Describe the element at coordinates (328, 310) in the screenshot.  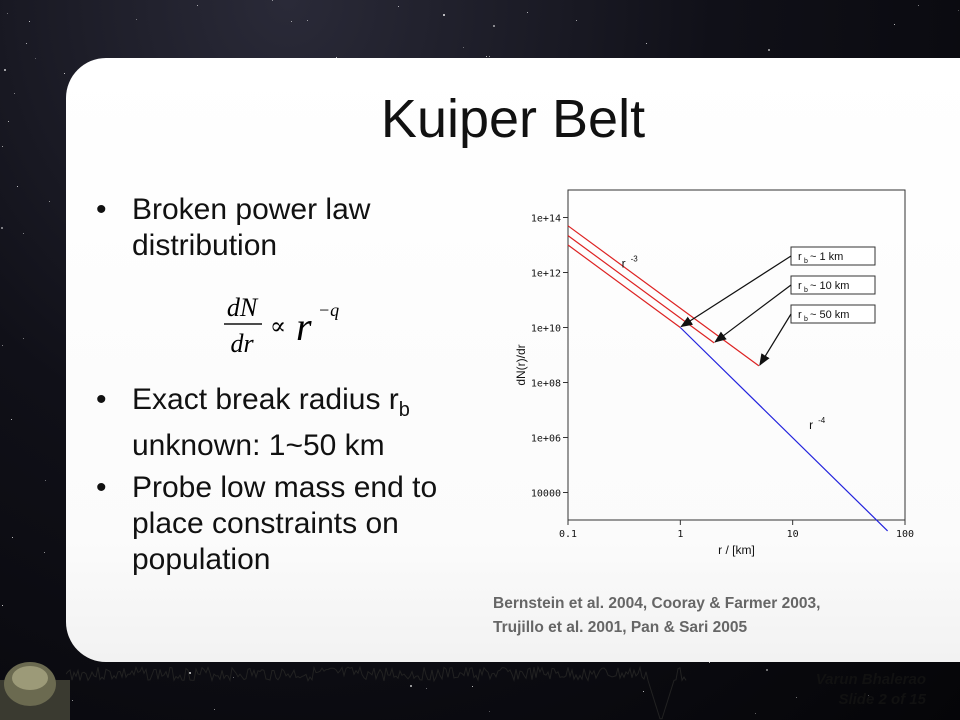
I see `eq-exponent: −q` at that location.